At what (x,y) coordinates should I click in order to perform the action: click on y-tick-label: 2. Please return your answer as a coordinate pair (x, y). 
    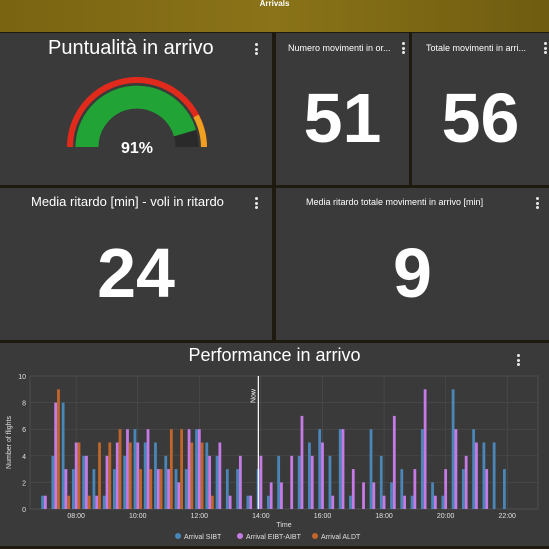
    Looking at the image, I should click on (24, 483).